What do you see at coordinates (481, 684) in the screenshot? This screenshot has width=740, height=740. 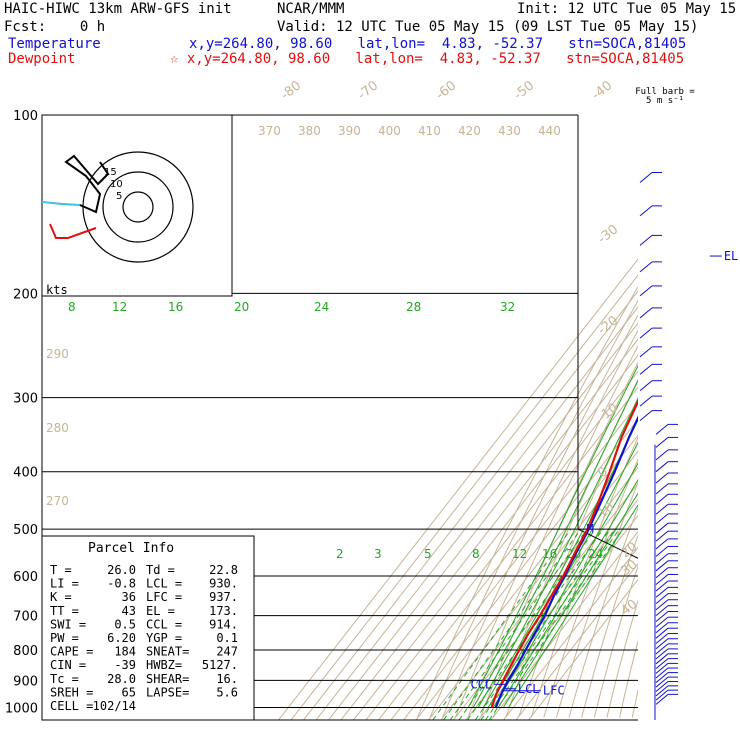 I see `profile-marker-label: CCL` at bounding box center [481, 684].